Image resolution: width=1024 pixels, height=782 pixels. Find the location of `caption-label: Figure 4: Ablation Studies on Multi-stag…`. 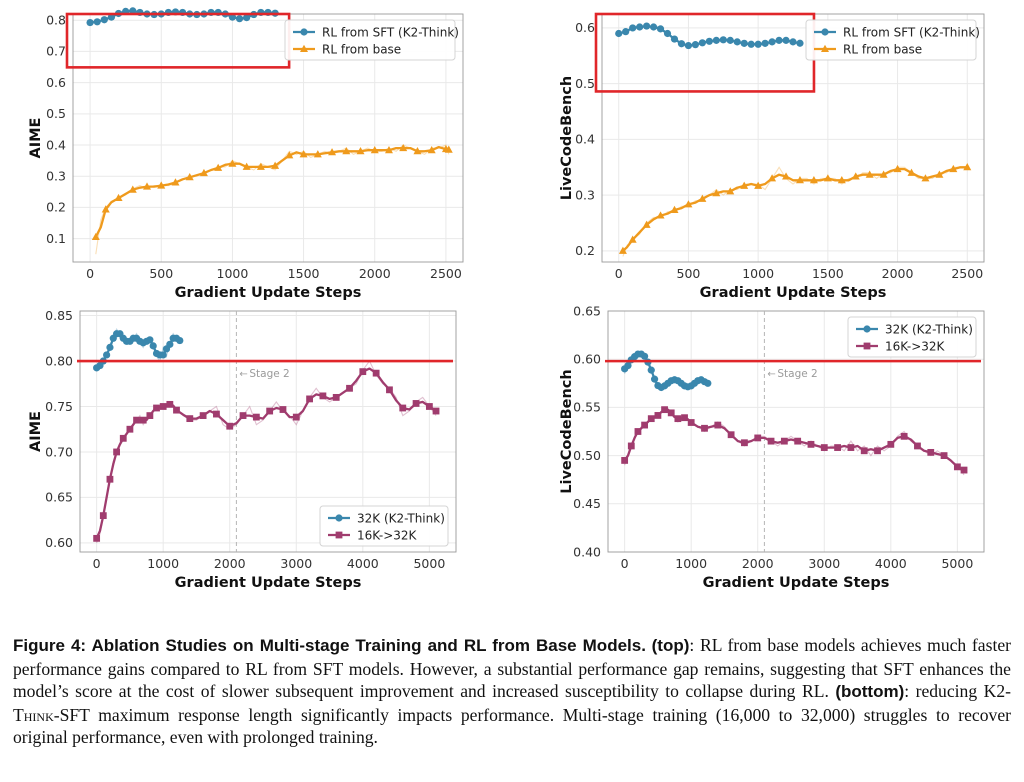

caption-label: Figure 4: Ablation Studies on Multi-stag… is located at coordinates (329, 645).